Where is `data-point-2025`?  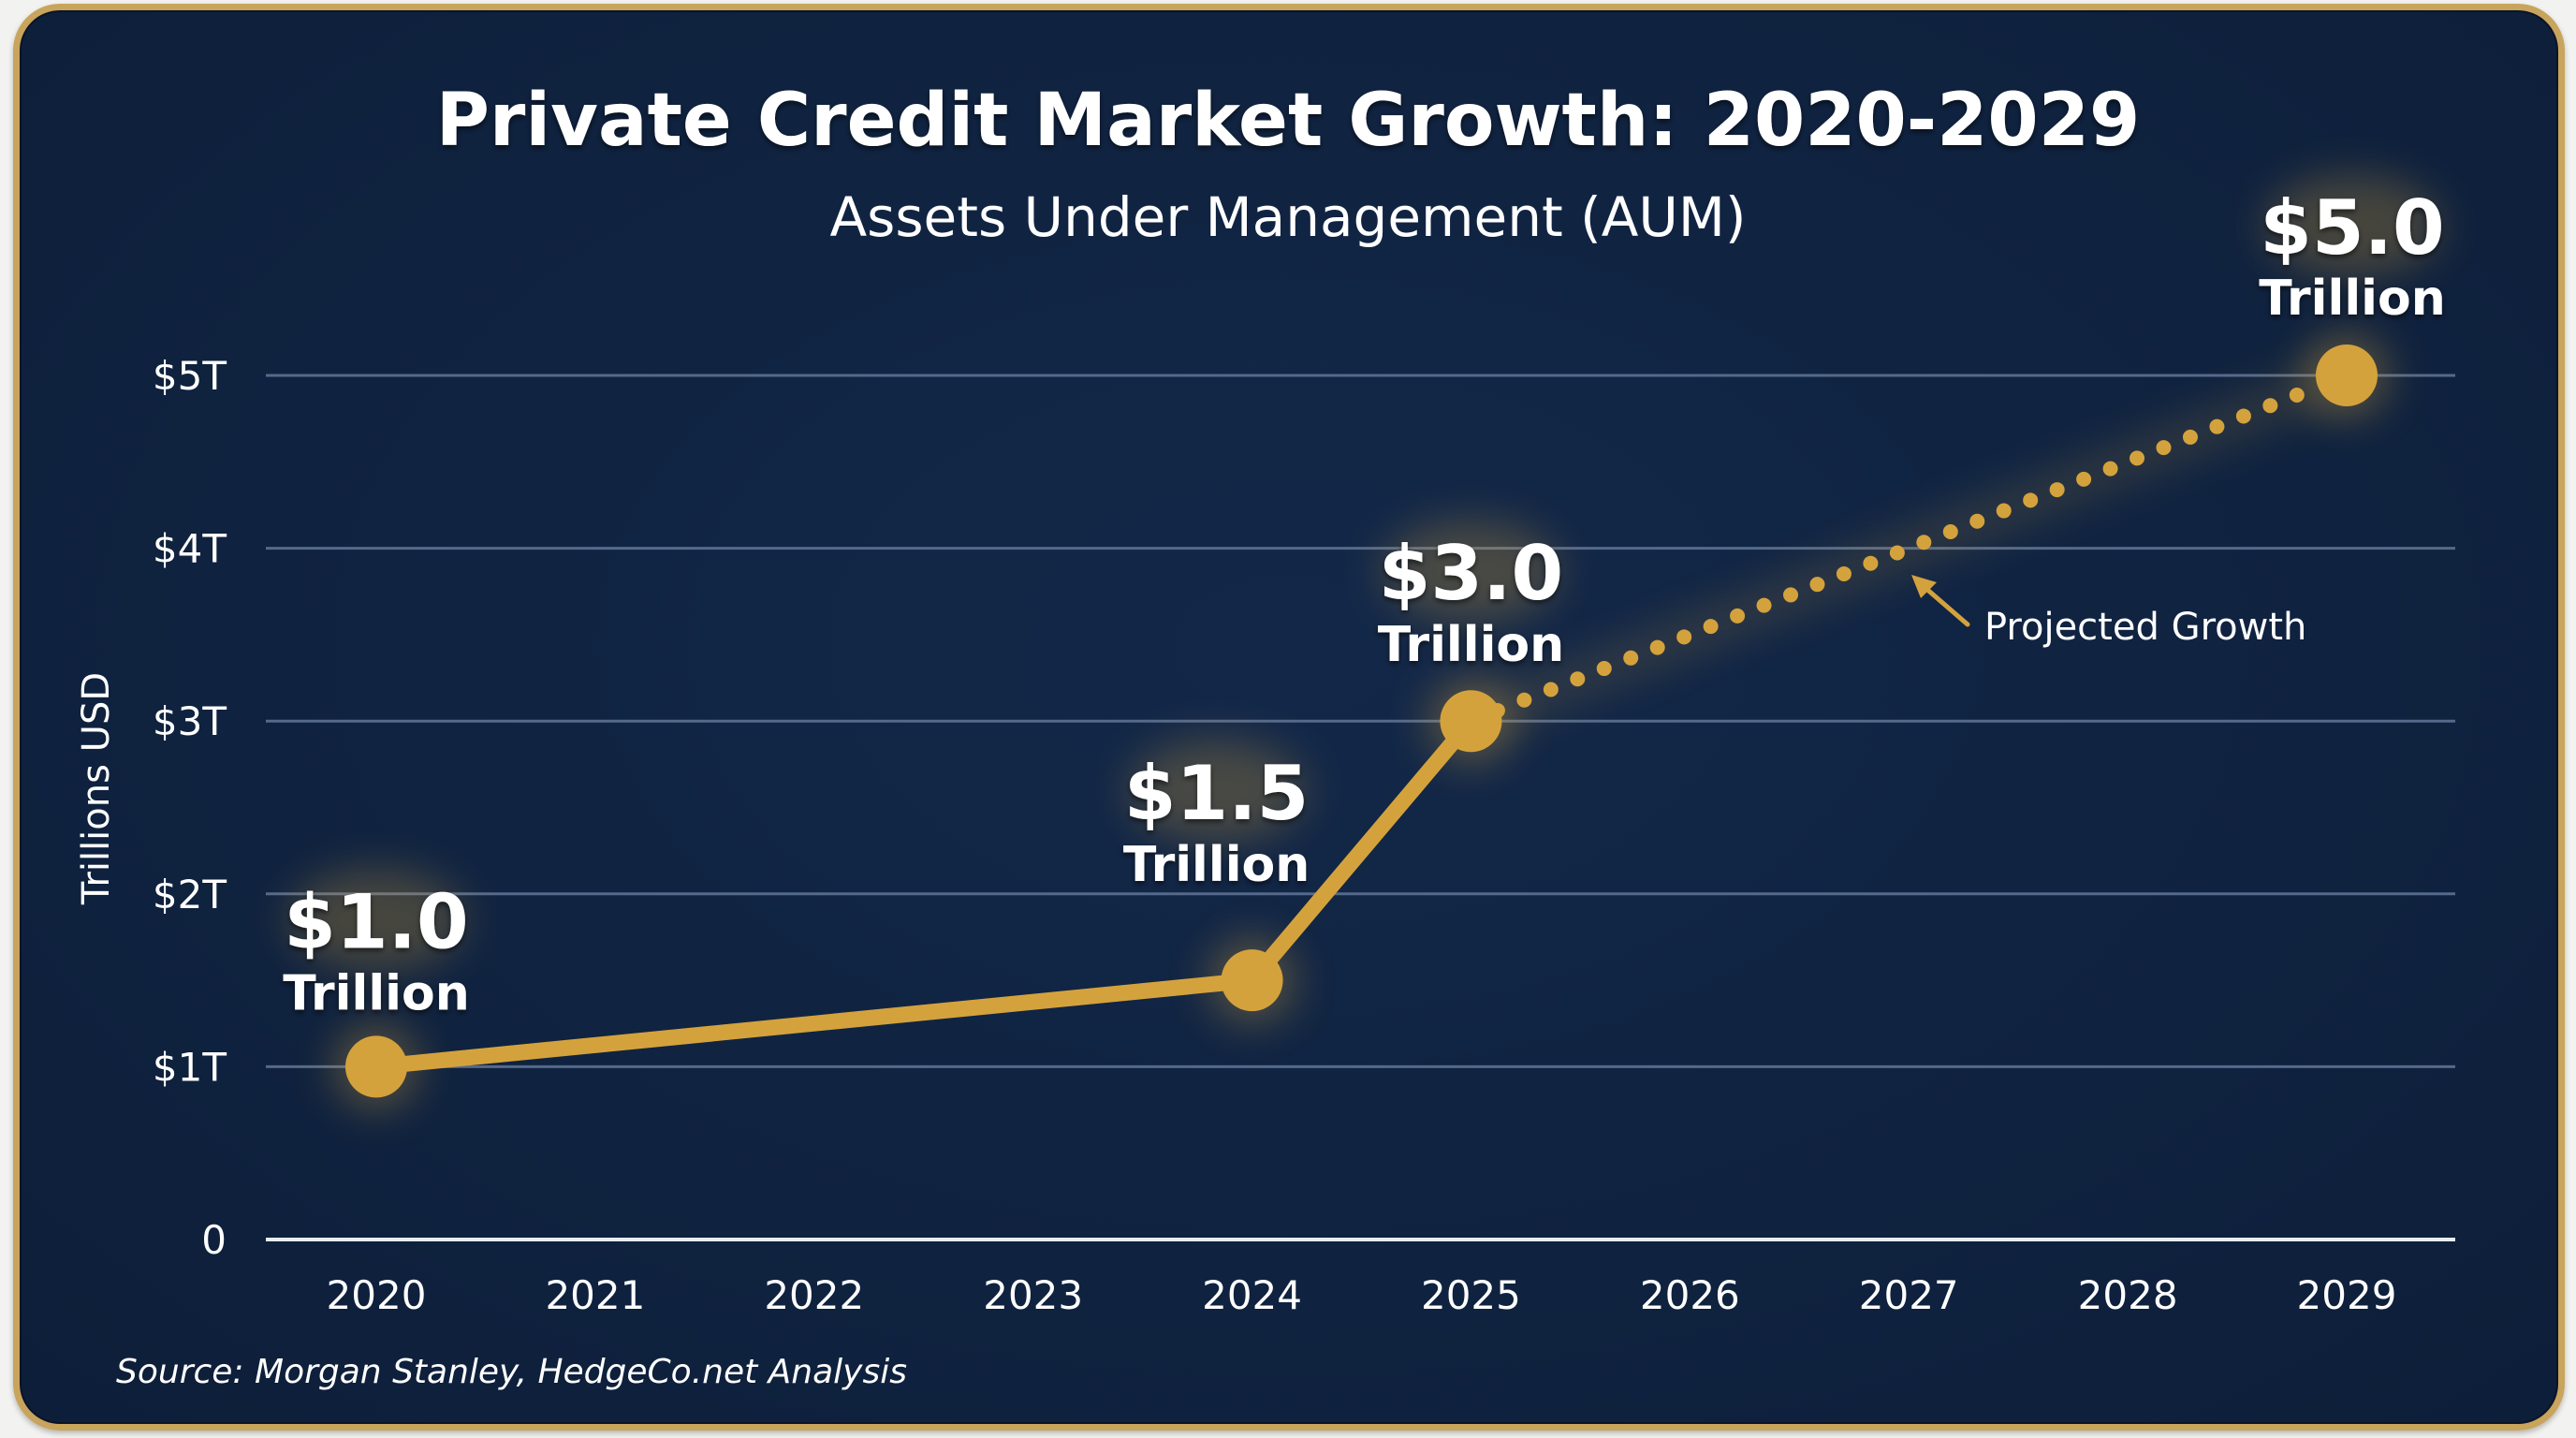
data-point-2025 is located at coordinates (1471, 721).